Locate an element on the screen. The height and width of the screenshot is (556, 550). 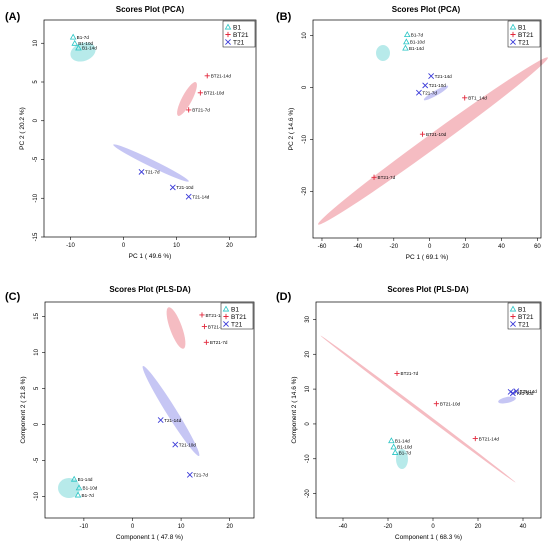
confidence-region-t21 is located at coordinates (436, 93).